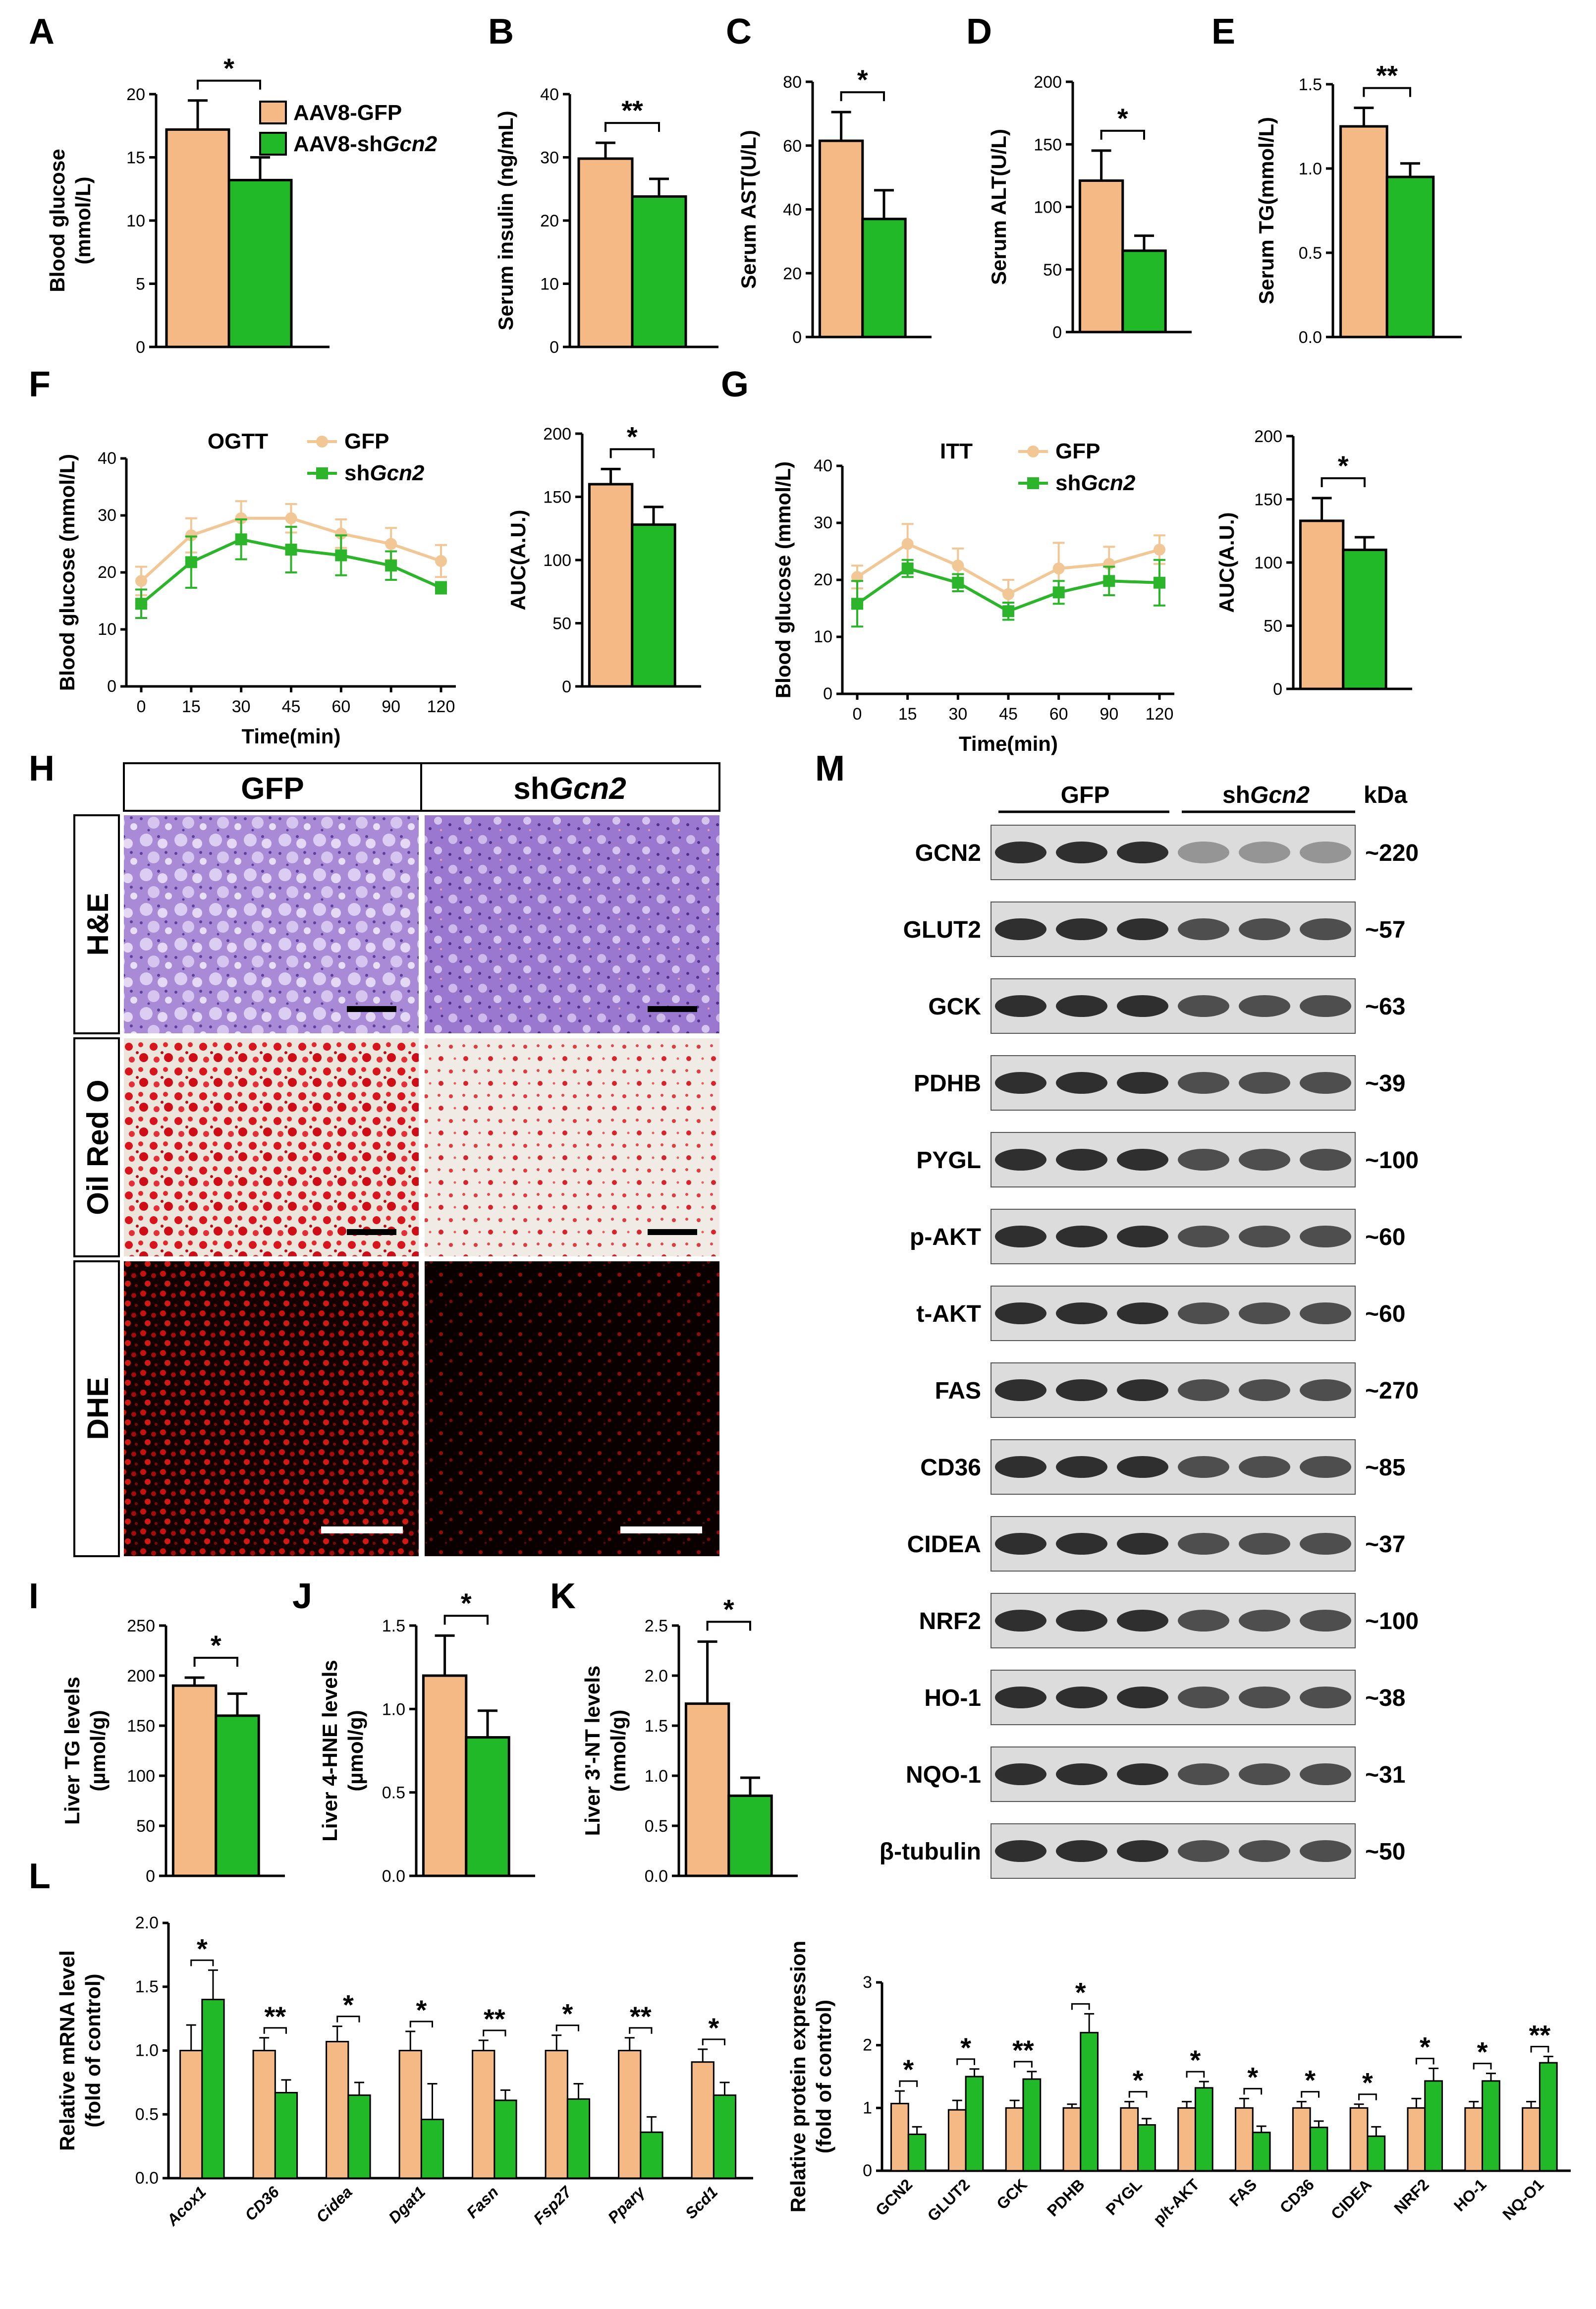 This screenshot has width=1596, height=2309. I want to click on y-axis-label: Serum ALT(U/L), so click(998, 207).